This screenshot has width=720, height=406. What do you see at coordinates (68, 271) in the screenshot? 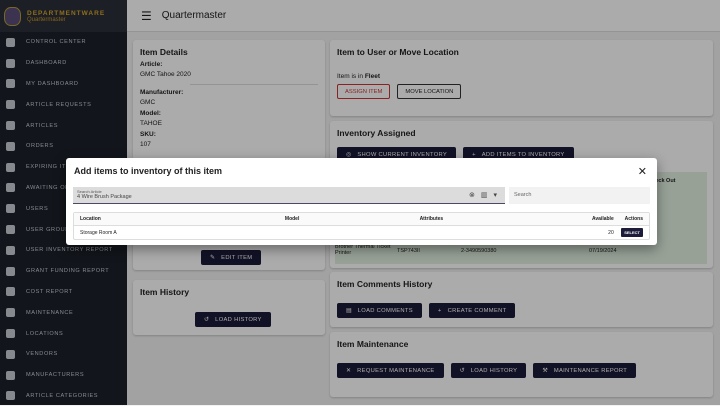
I see `sidebar-item-label: GRANT FUNDING REPORT` at bounding box center [68, 271].